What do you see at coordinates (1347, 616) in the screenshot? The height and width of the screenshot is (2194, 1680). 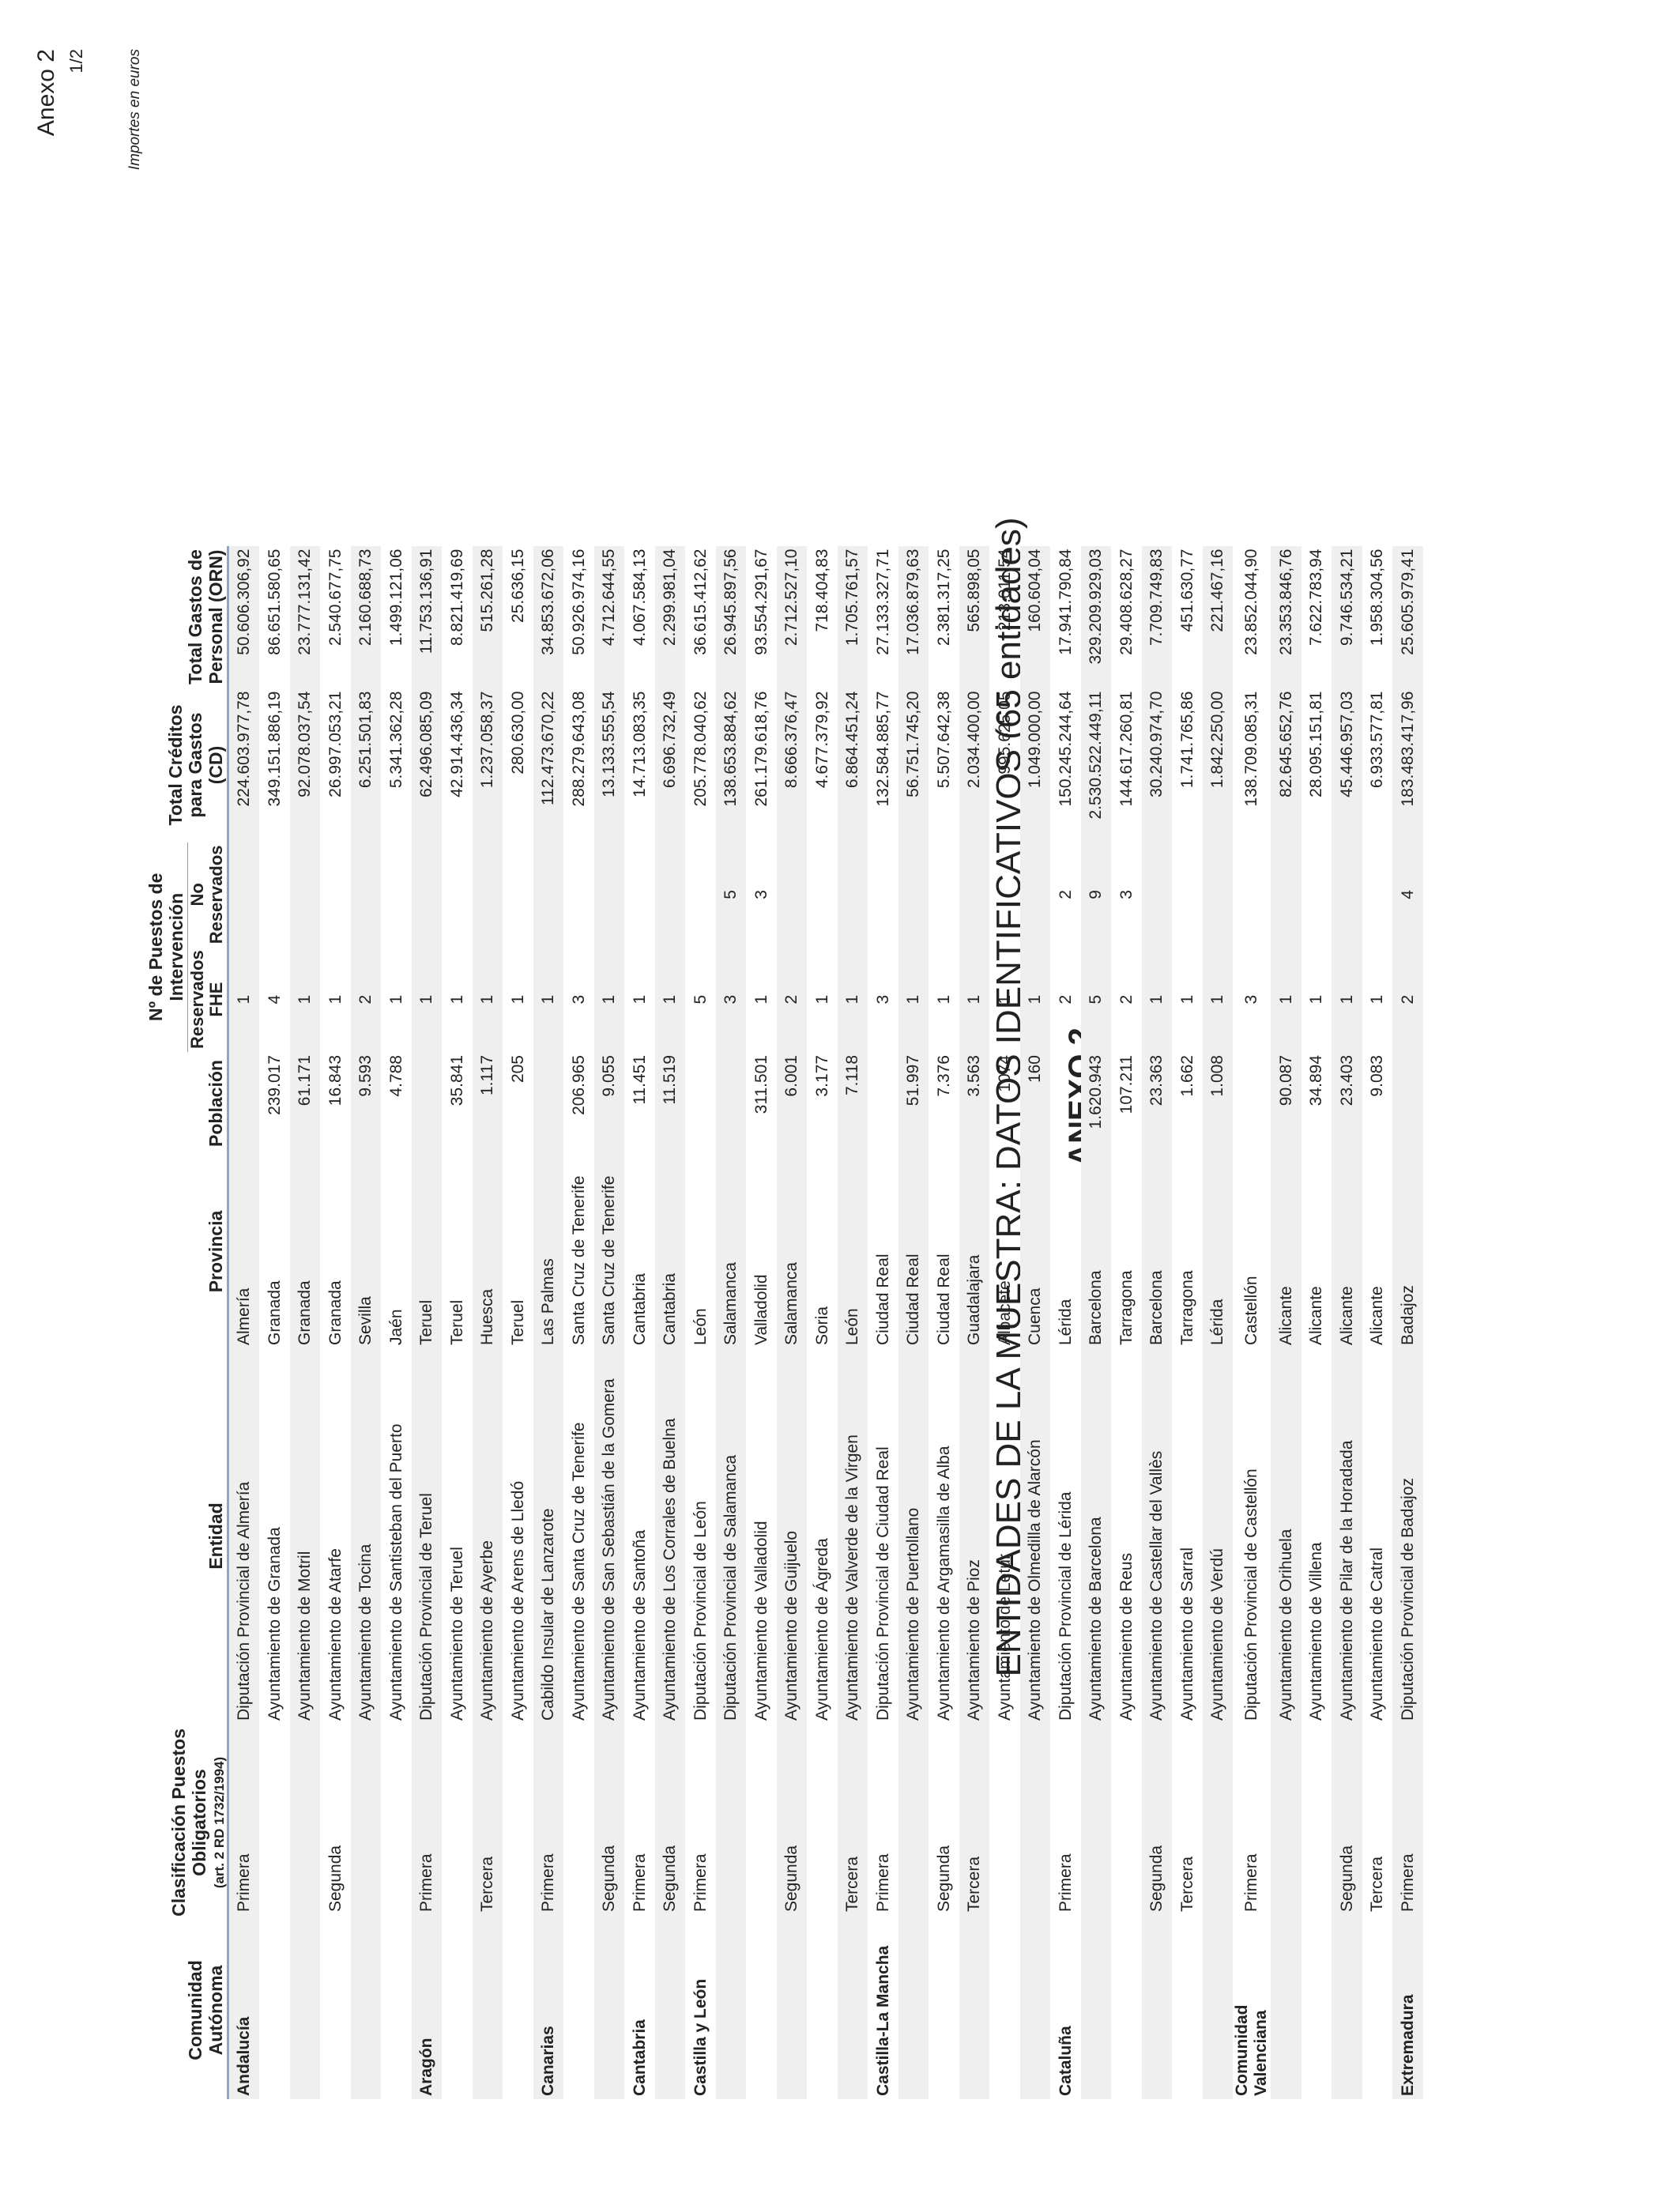 I see `cell-gastos: 9.746.534,21` at bounding box center [1347, 616].